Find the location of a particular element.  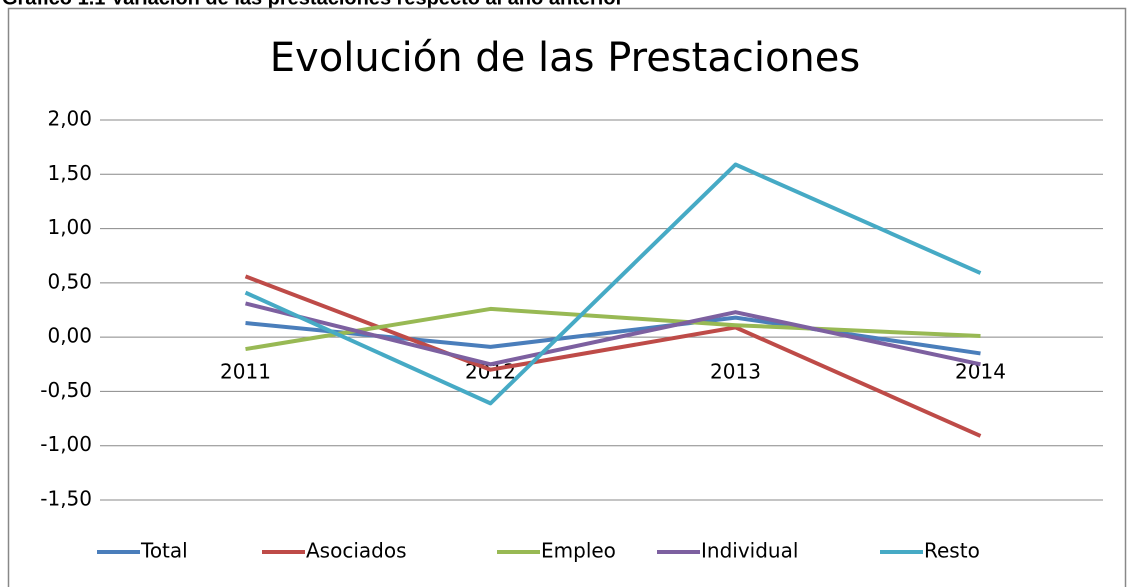

x-tick-label: 2011 is located at coordinates (245, 372).